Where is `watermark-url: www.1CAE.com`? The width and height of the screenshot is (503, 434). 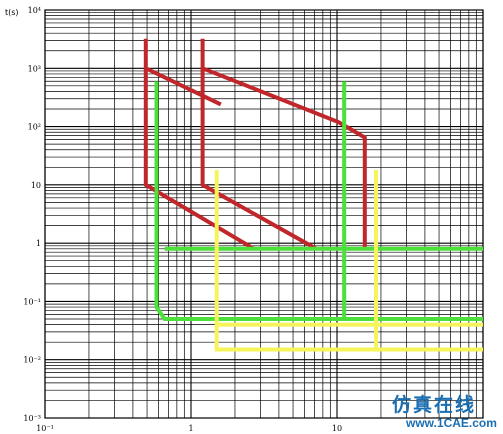 watermark-url: www.1CAE.com is located at coordinates (451, 423).